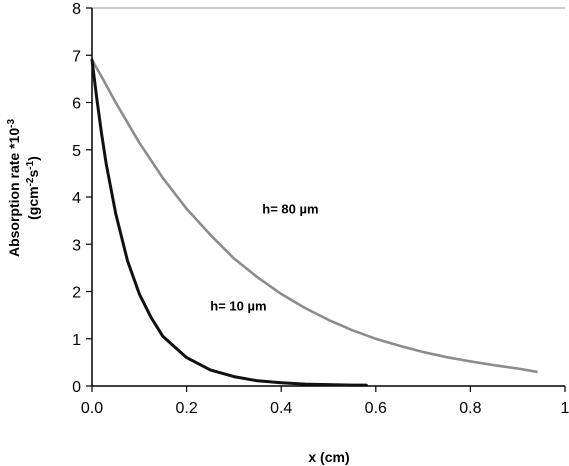 The width and height of the screenshot is (569, 466). I want to click on y-axis-label-line1: Absorption rate *10-3, so click(14, 188).